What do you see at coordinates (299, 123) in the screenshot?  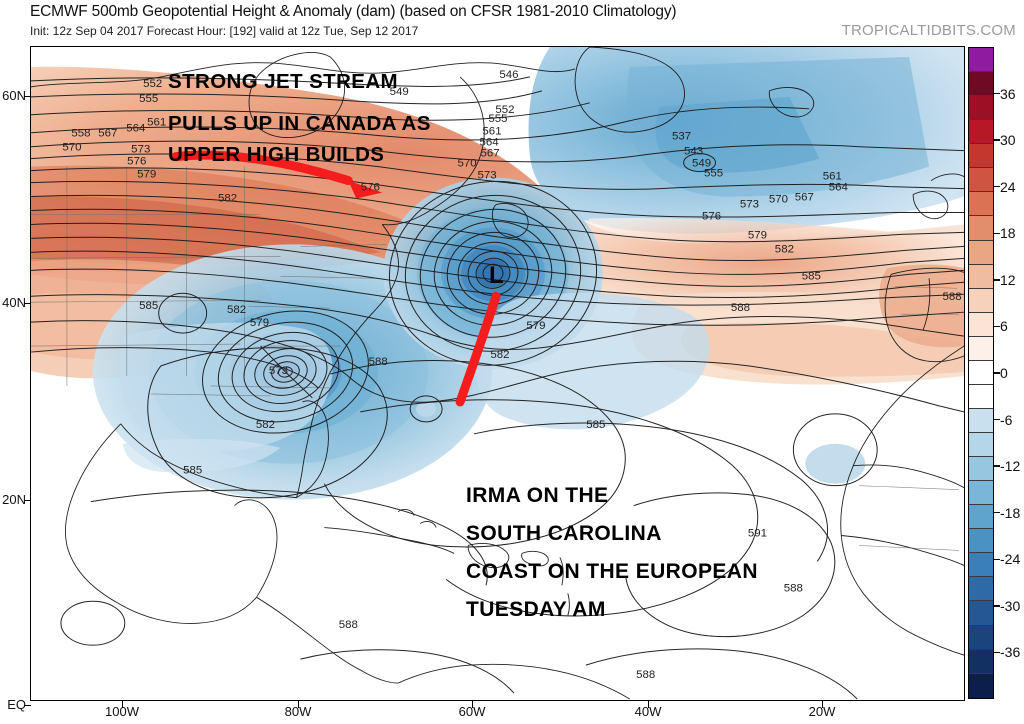 I see `jet-note-line2: PULLS UP IN CANADA AS` at bounding box center [299, 123].